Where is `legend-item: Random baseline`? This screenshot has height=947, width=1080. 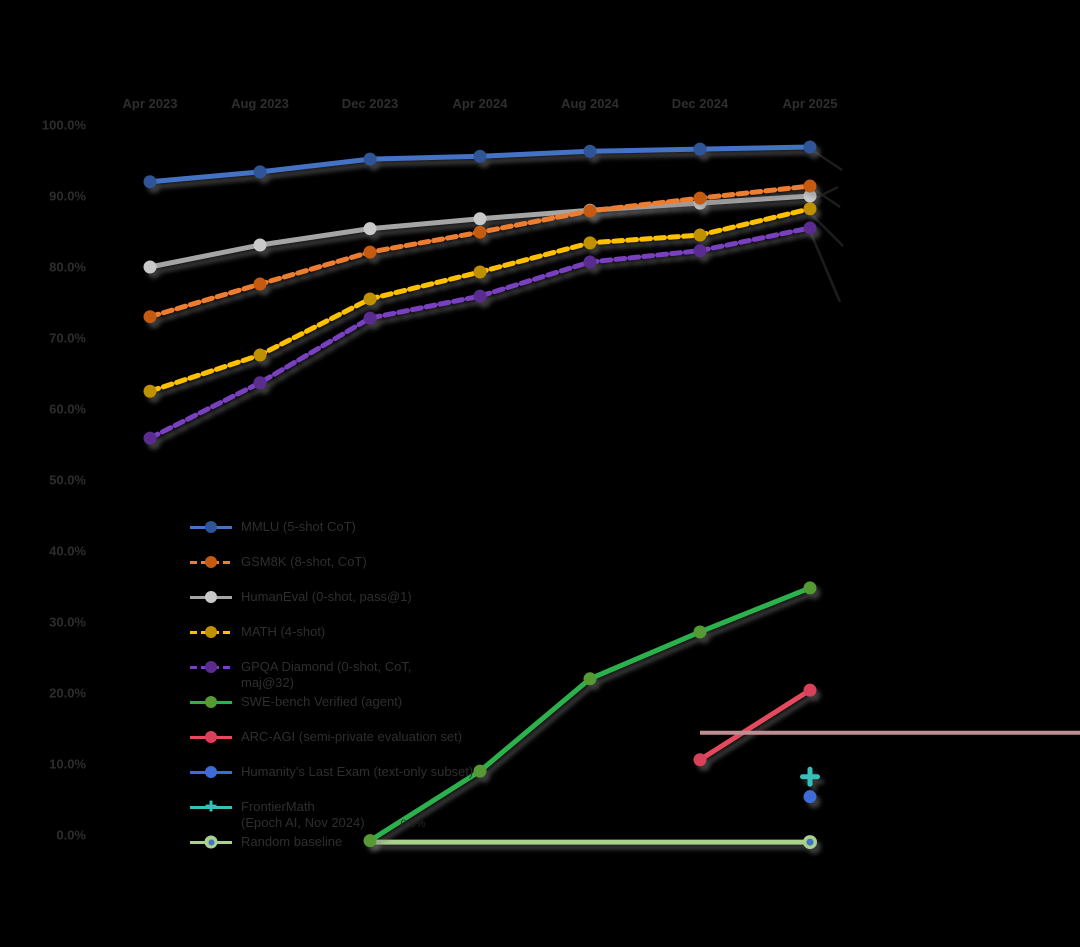 legend-item: Random baseline is located at coordinates (266, 842).